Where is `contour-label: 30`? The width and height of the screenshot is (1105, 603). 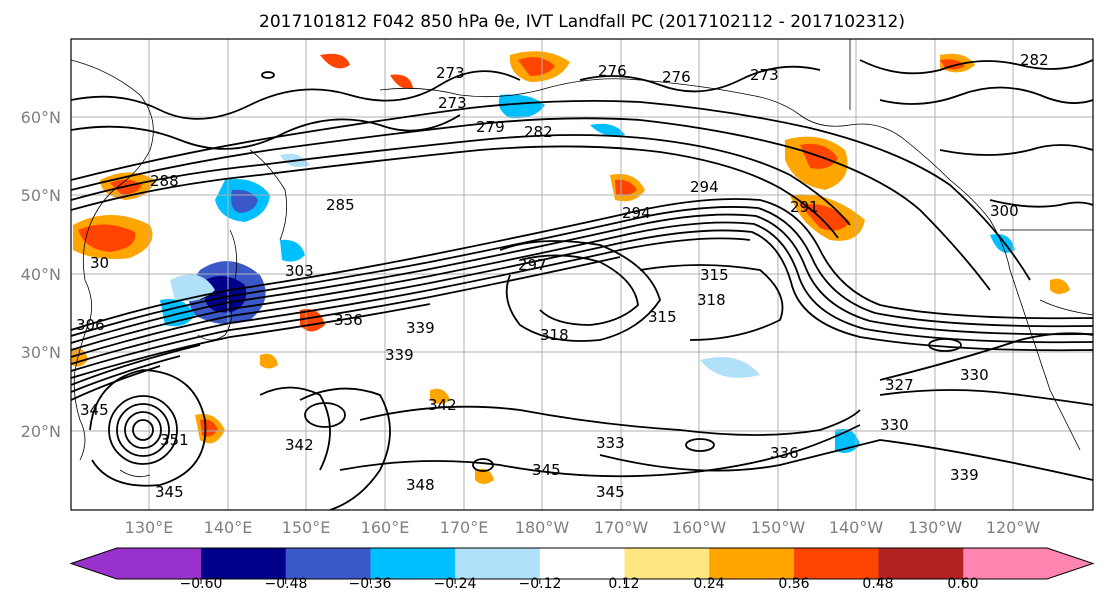
contour-label: 30 is located at coordinates (99, 263).